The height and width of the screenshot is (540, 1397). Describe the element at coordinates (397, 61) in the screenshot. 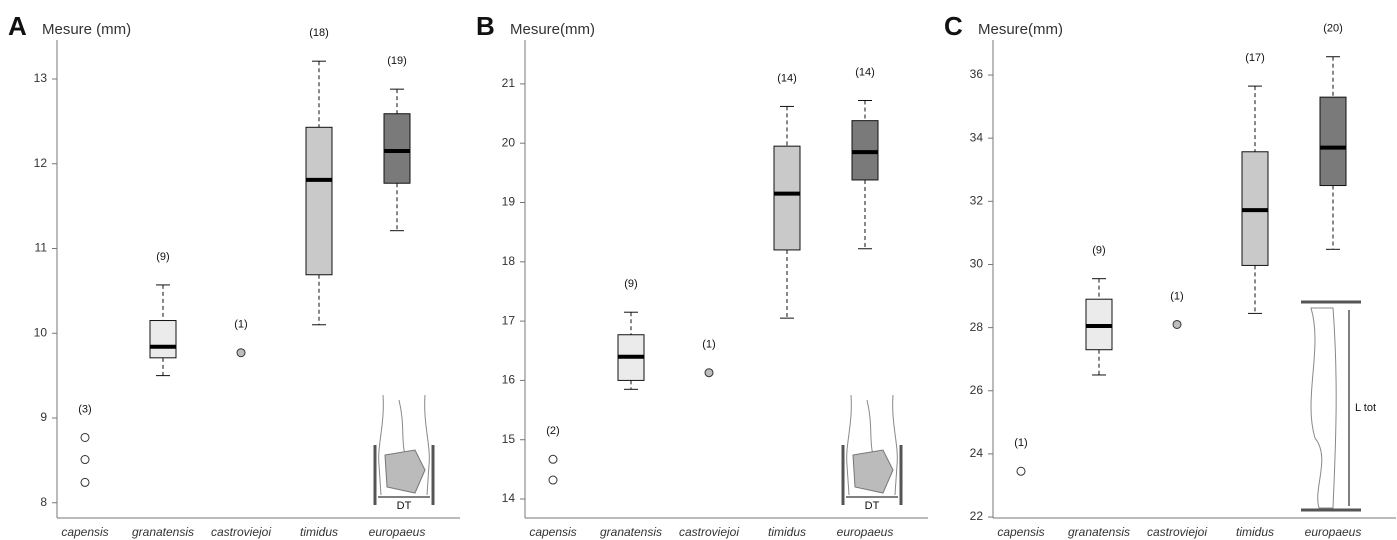

I see `sample-size: (19)` at that location.